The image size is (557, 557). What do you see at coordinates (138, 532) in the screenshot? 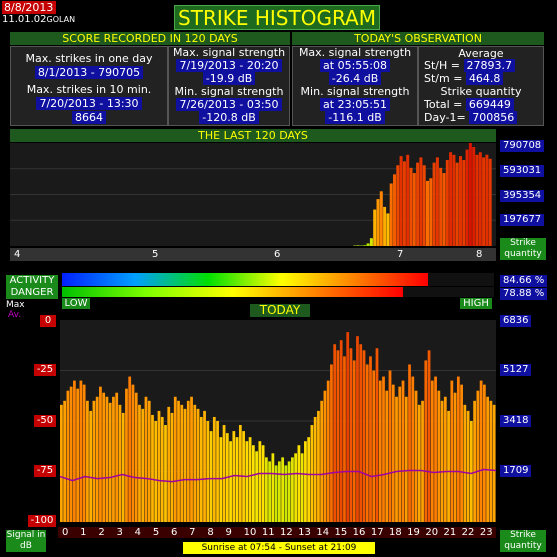
I see `today-x-label: 4` at bounding box center [138, 532].